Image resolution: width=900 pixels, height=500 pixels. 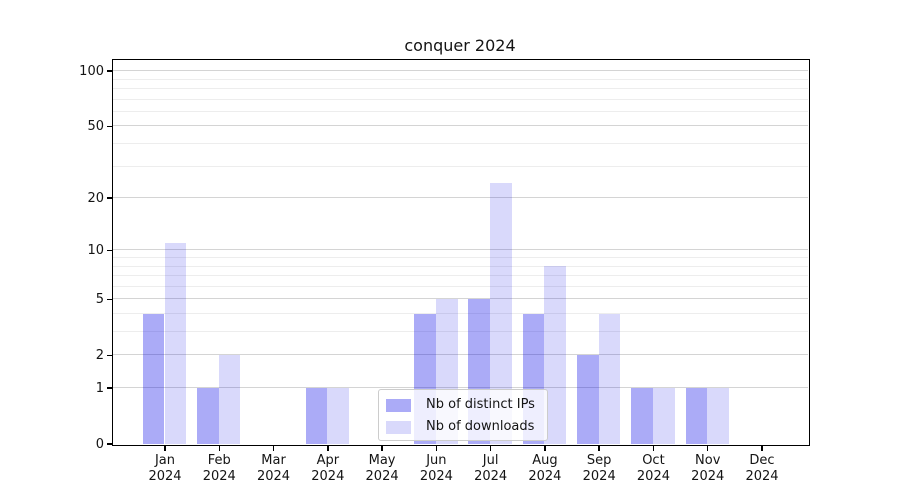 I want to click on bar-nov-distinct-ips, so click(x=696, y=415).